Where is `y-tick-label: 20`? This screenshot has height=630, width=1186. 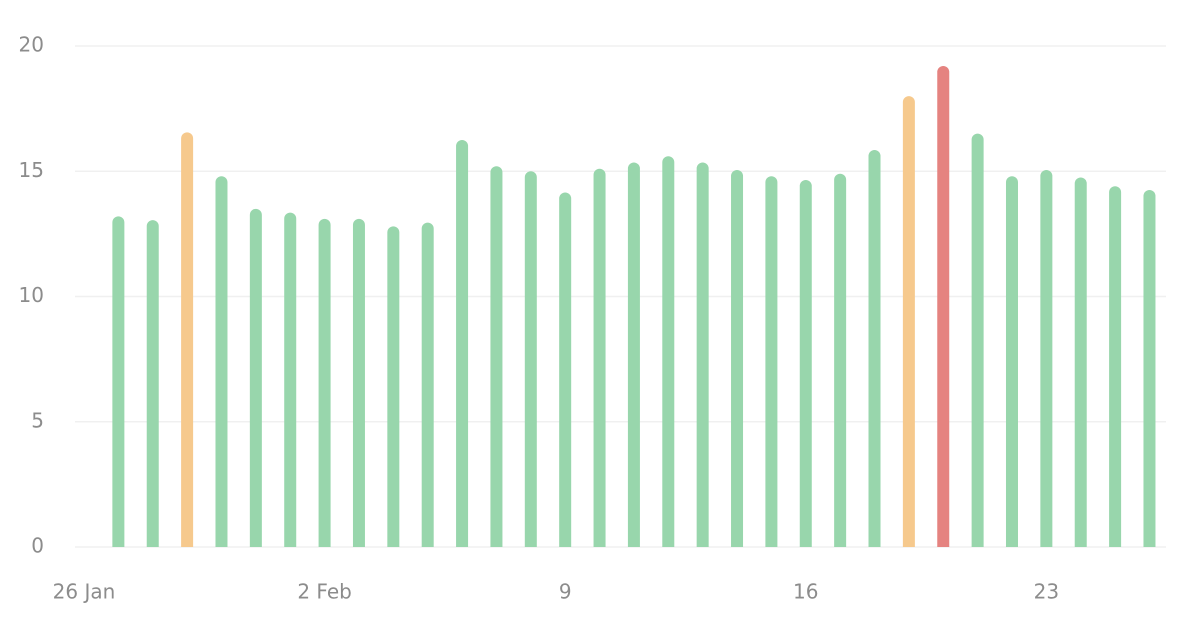
y-tick-label: 20 is located at coordinates (31, 45).